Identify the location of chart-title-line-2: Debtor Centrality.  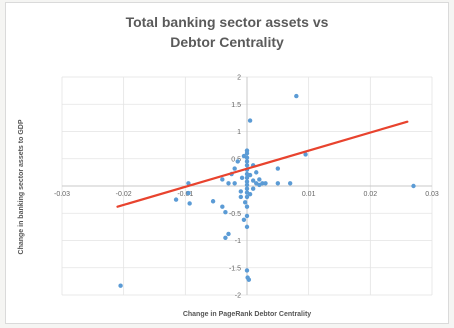
(227, 42).